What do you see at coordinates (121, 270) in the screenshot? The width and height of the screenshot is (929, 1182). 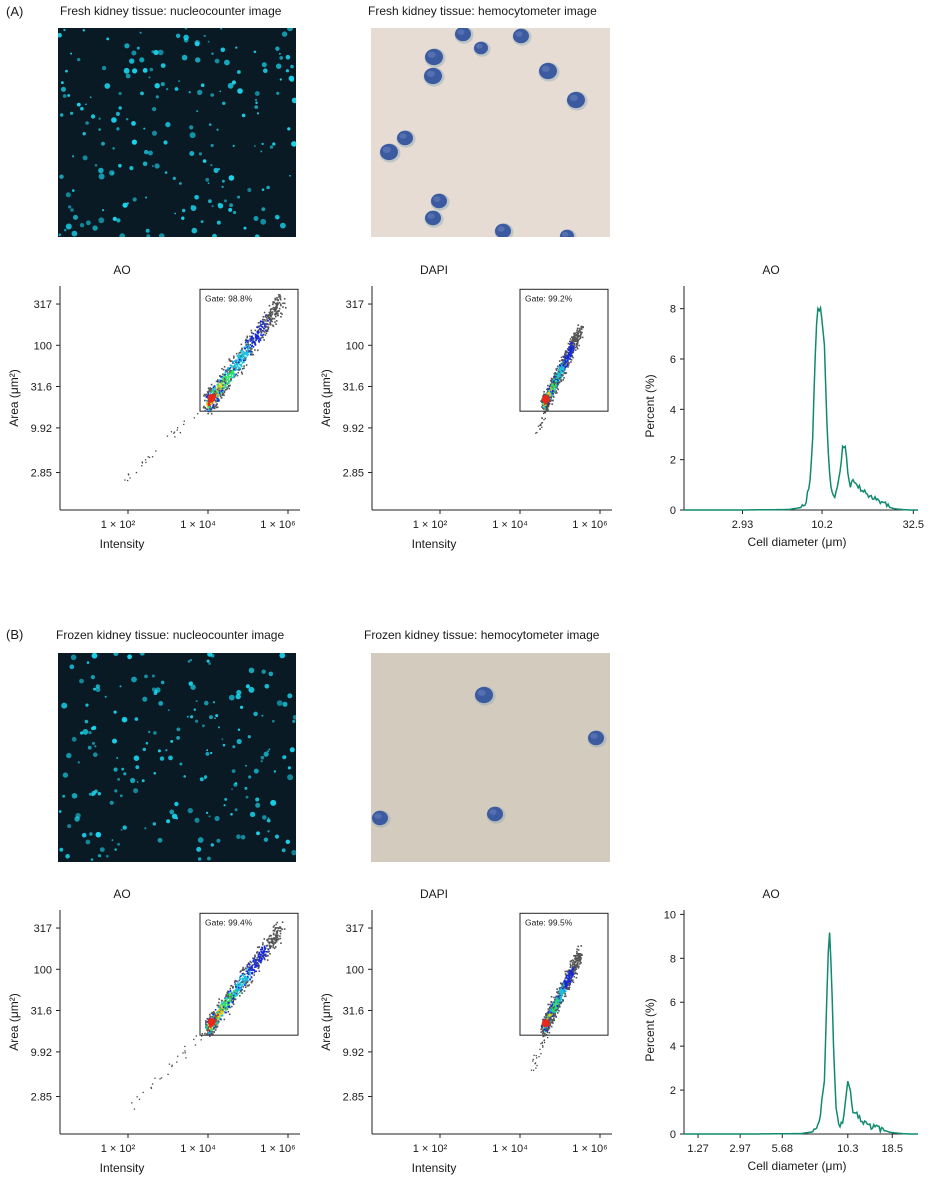 I see `chart-title: AO` at bounding box center [121, 270].